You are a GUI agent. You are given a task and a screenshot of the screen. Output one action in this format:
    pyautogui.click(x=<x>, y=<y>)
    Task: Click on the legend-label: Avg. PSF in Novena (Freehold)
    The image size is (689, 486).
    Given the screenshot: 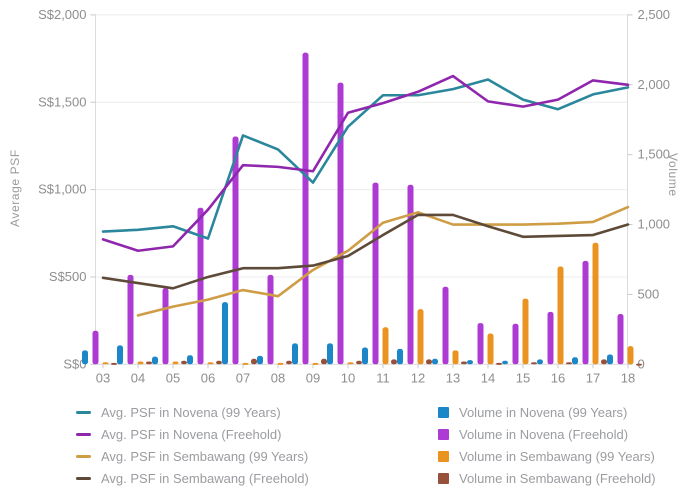 What is the action you would take?
    pyautogui.click(x=191, y=434)
    